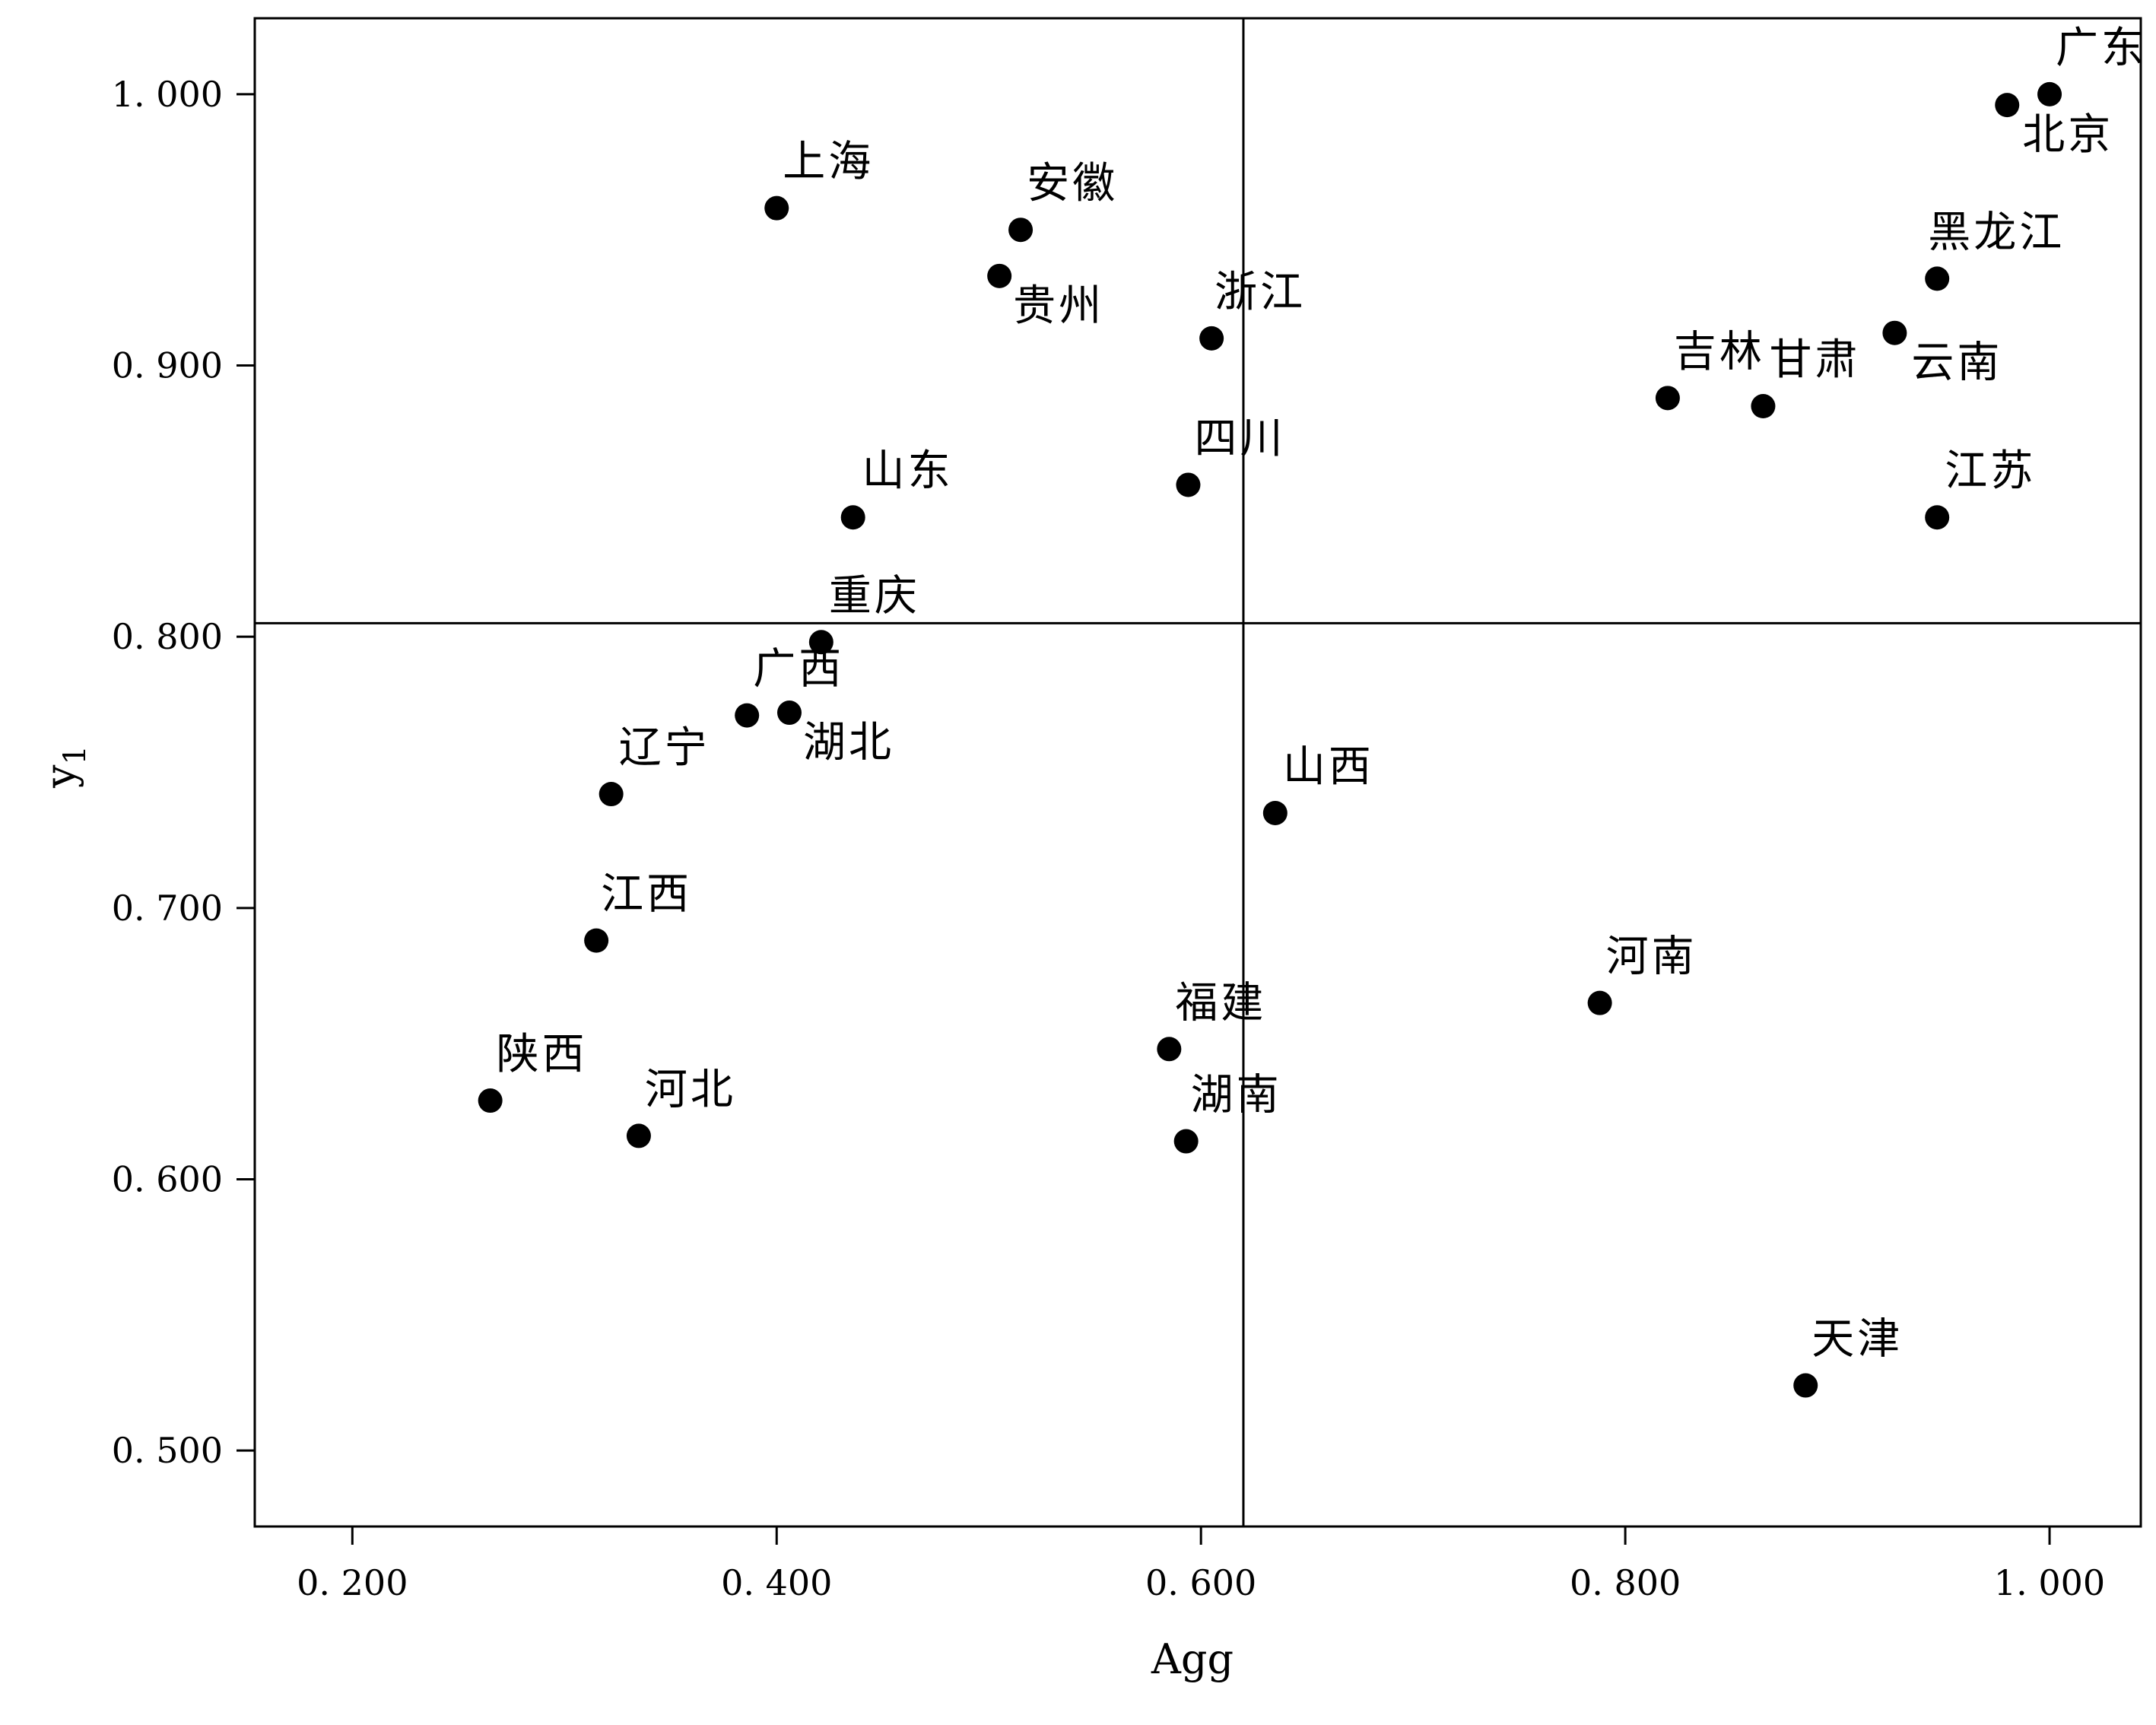 The height and width of the screenshot is (1725, 2156). I want to click on point-label: 天津, so click(1857, 1339).